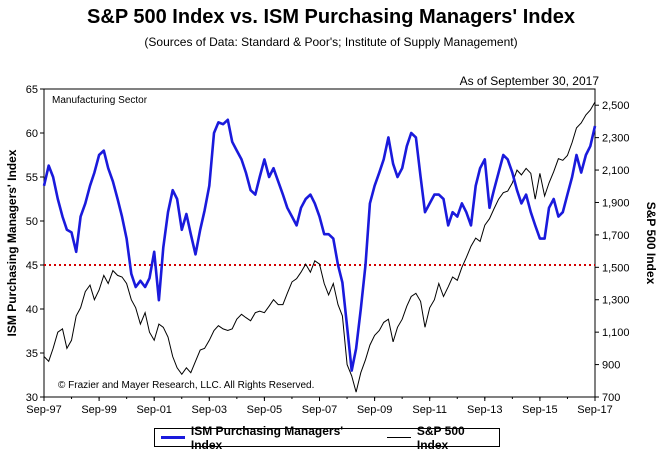 The image size is (662, 452). Describe the element at coordinates (32, 134) in the screenshot. I see `y-left-tick-label: 60` at that location.